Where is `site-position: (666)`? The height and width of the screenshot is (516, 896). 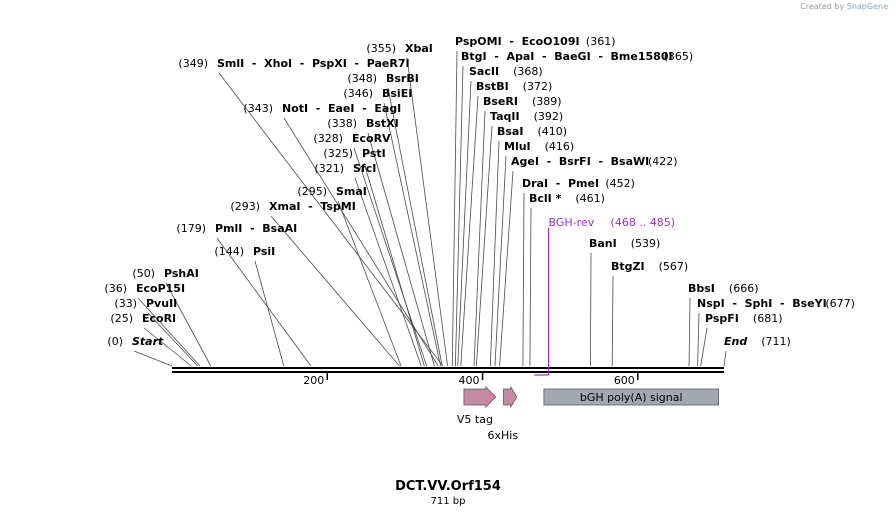 site-position: (666) is located at coordinates (744, 288).